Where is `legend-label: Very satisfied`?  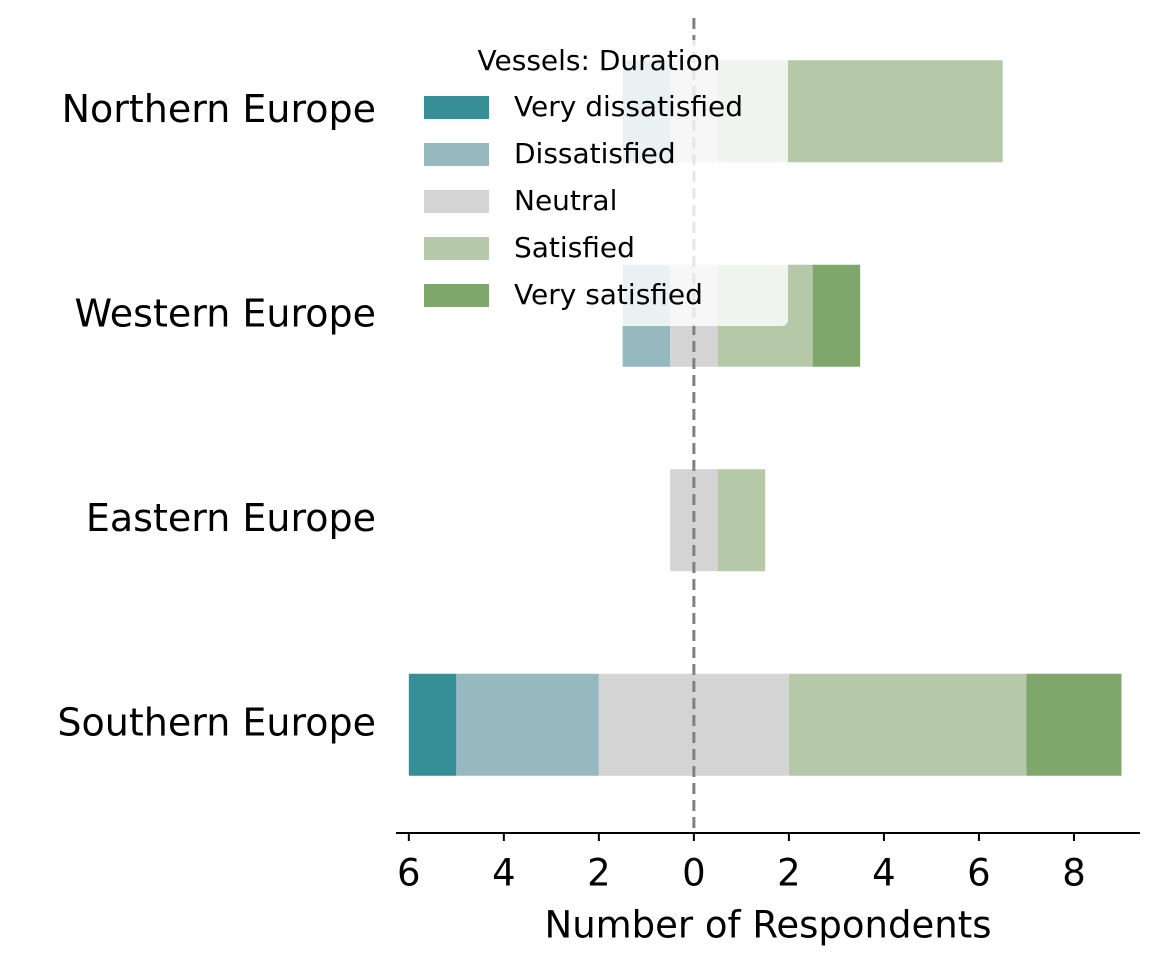
legend-label: Very satisfied is located at coordinates (608, 294).